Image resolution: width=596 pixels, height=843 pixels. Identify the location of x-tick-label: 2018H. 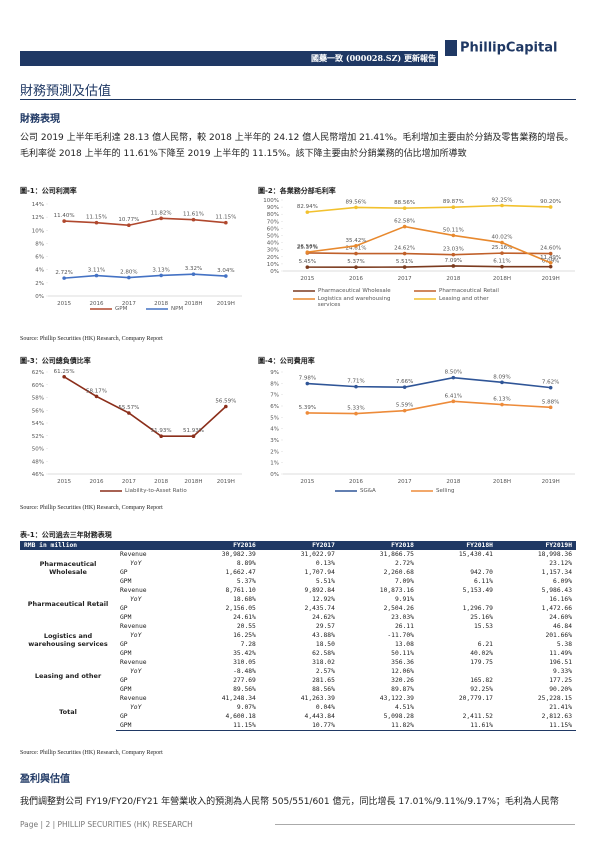
(193, 482).